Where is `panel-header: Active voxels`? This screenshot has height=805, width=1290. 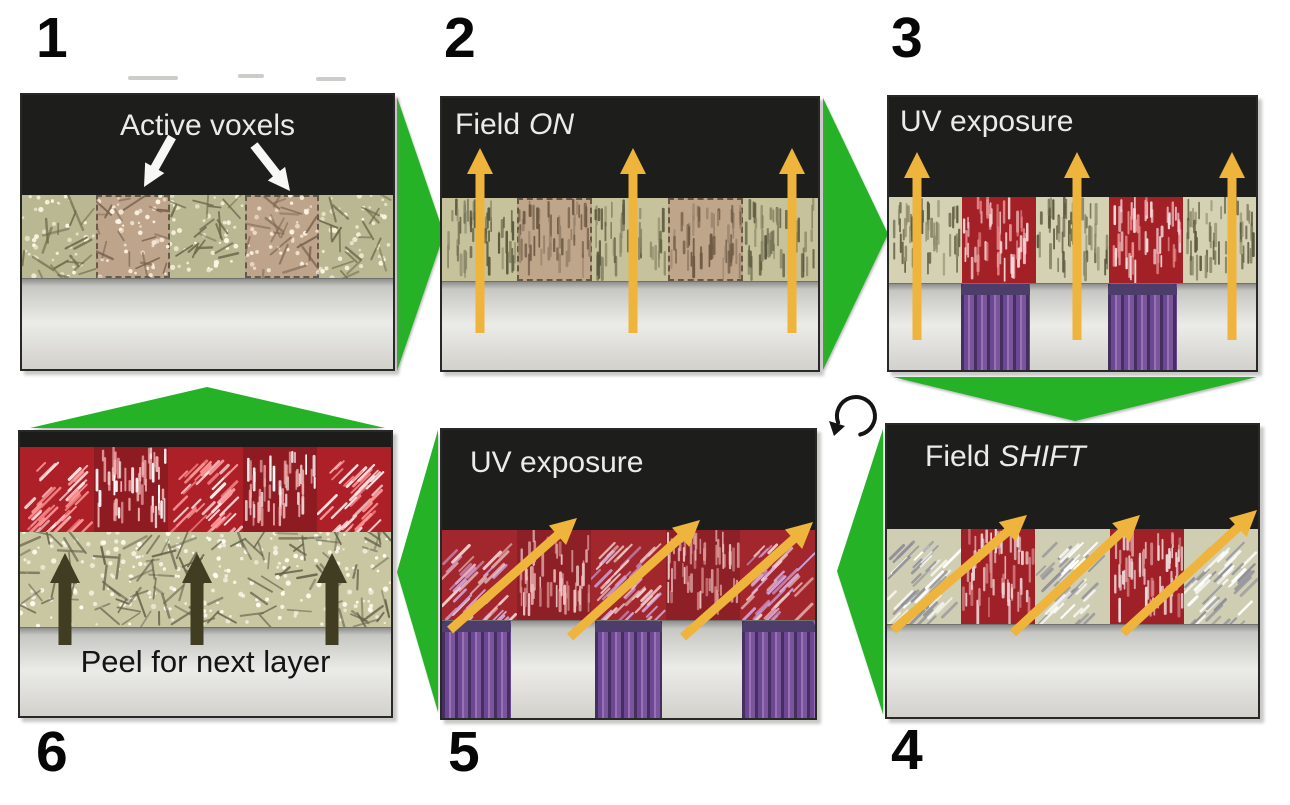 panel-header: Active voxels is located at coordinates (207, 145).